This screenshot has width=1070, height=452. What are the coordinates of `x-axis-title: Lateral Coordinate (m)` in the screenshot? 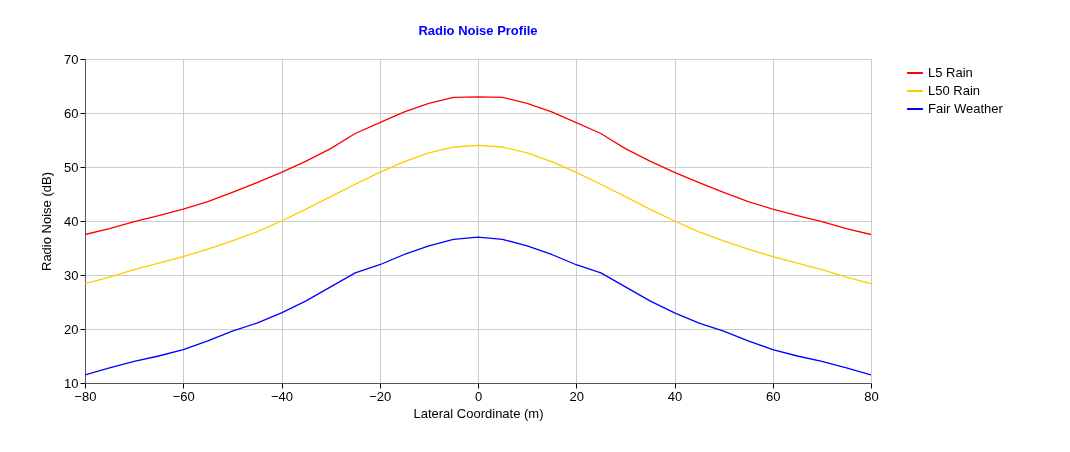 It's located at (478, 413).